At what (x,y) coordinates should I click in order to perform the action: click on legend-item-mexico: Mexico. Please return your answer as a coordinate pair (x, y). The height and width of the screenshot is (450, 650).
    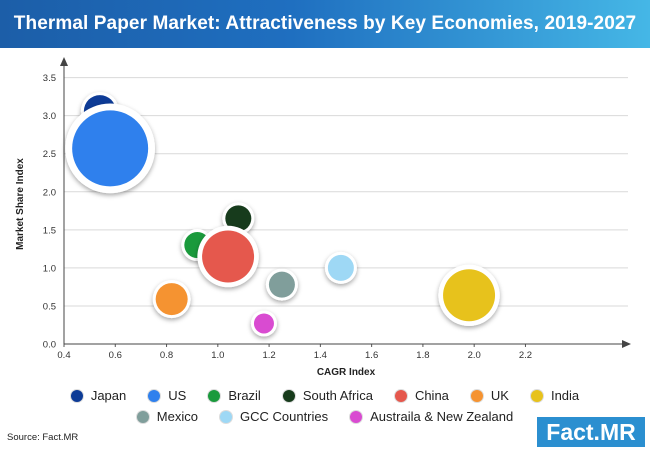
    Looking at the image, I should click on (167, 416).